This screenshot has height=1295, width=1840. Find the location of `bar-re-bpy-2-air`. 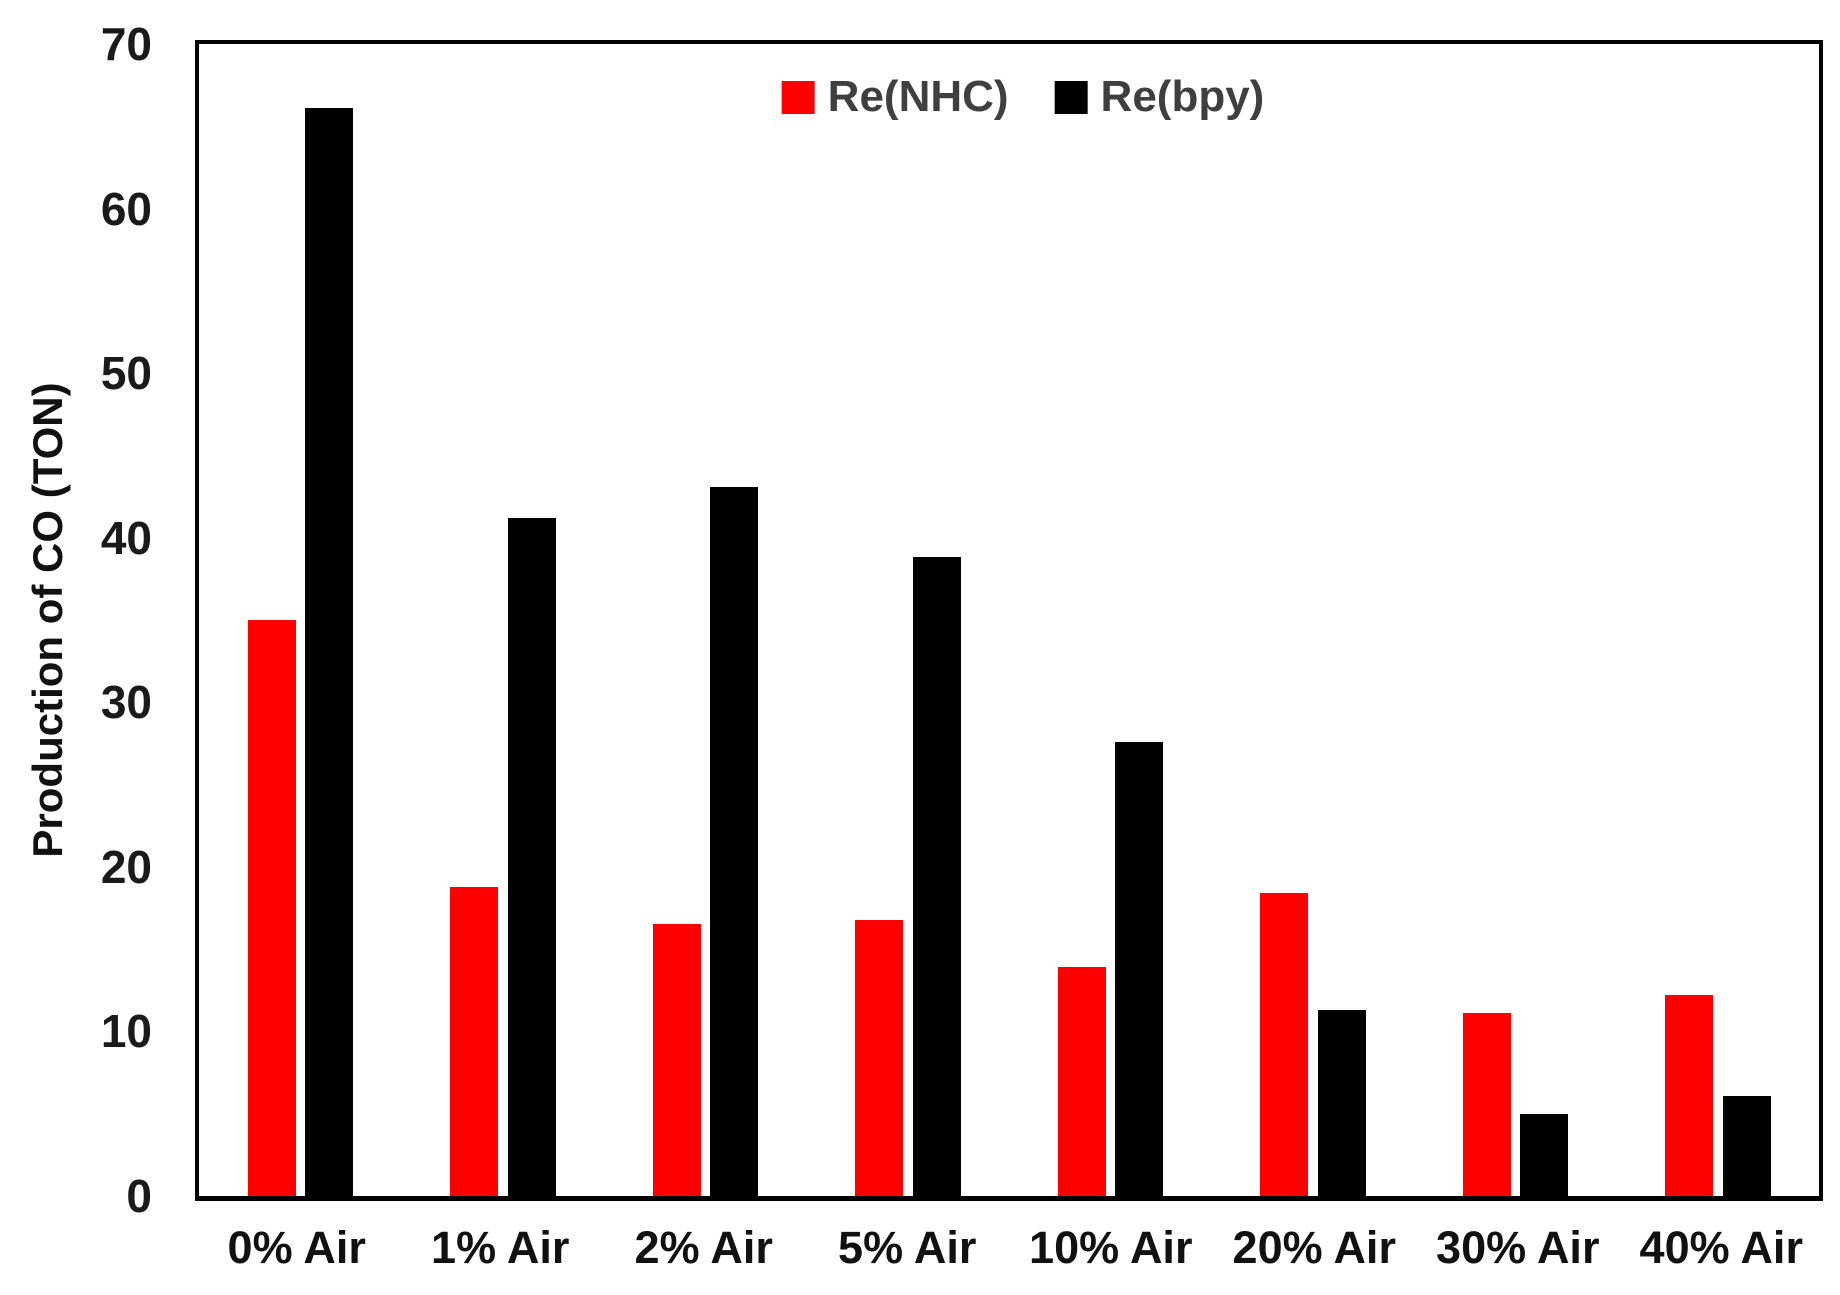

bar-re-bpy-2-air is located at coordinates (734, 841).